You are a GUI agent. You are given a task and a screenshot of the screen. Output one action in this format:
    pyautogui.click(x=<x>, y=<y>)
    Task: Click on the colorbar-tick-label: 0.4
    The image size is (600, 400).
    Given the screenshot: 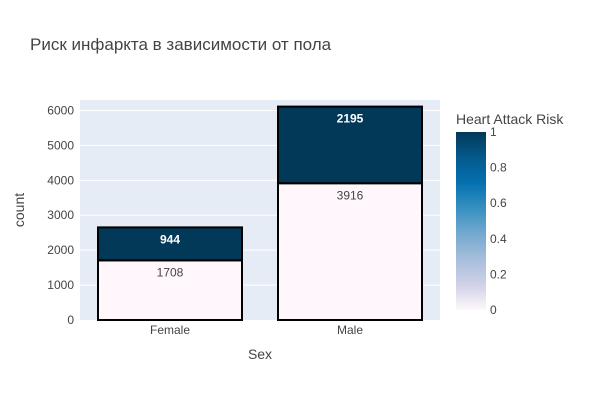 What is the action you would take?
    pyautogui.click(x=498, y=239)
    